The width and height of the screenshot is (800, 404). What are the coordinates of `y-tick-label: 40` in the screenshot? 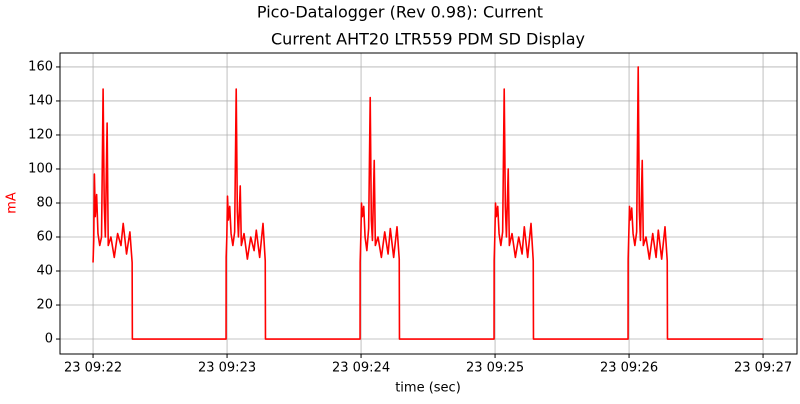 It's located at (44, 271).